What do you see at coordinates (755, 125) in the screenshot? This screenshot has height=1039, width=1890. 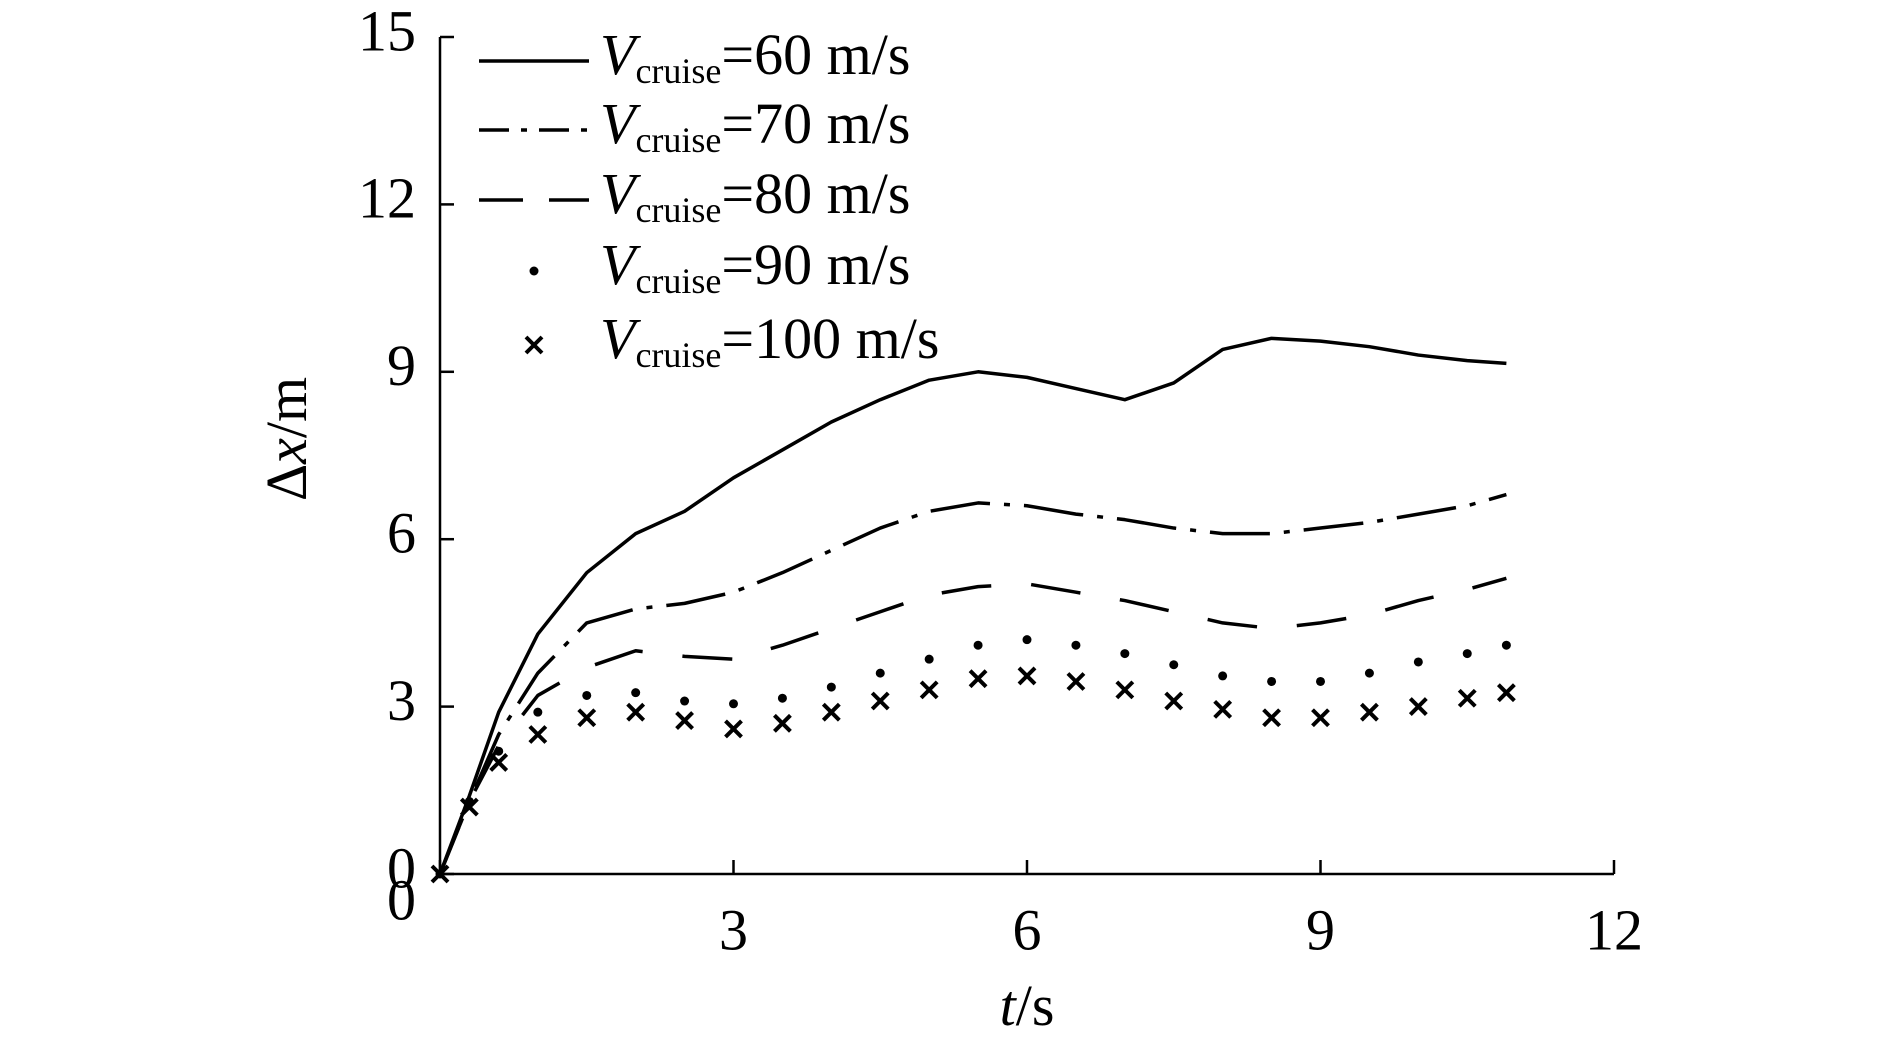 I see `legend-label: Vcruise=70 m/s` at bounding box center [755, 125].